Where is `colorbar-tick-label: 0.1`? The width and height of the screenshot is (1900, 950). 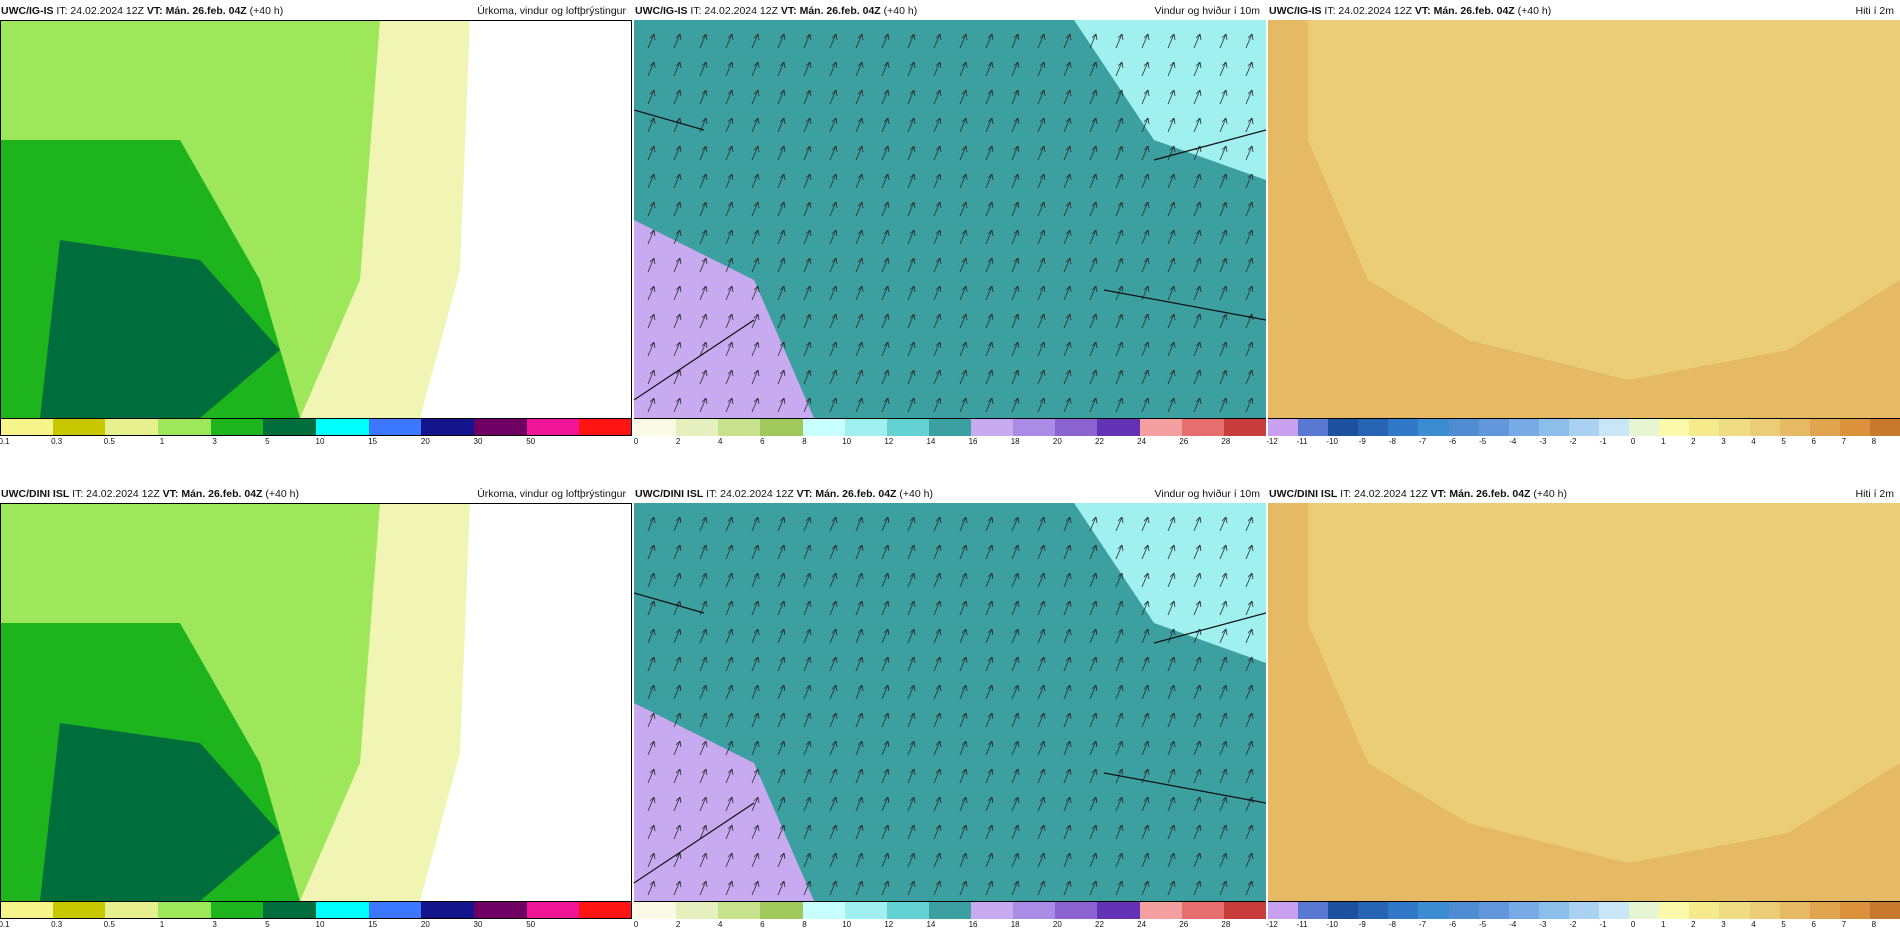 colorbar-tick-label: 0.1 is located at coordinates (5, 924).